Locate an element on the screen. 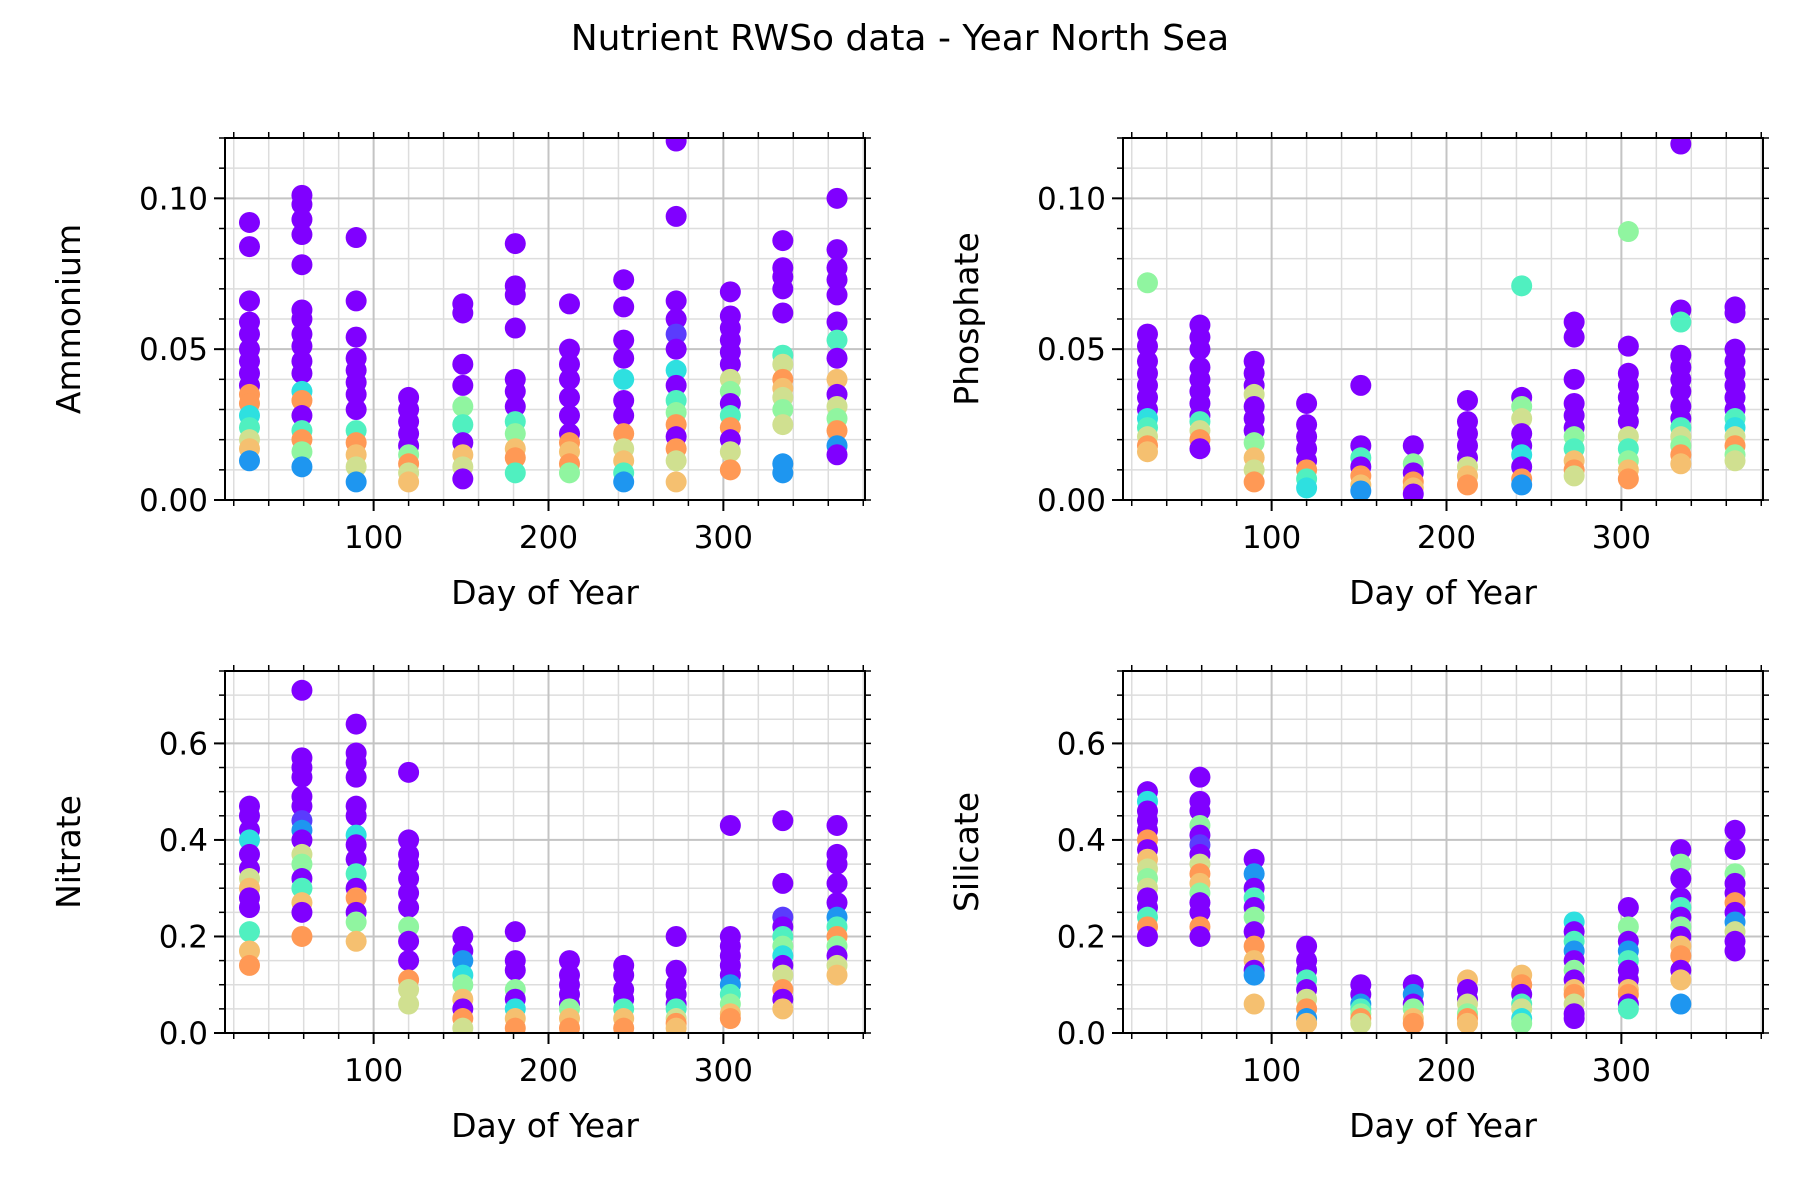 Image resolution: width=1800 pixels, height=1200 pixels. x-tick-label: 200 is located at coordinates (1446, 538).